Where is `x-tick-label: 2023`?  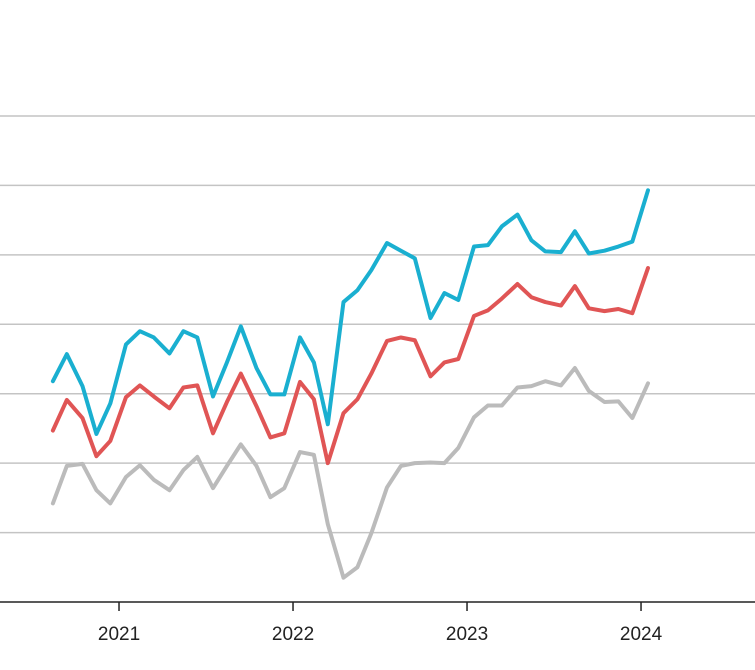 x-tick-label: 2023 is located at coordinates (467, 634).